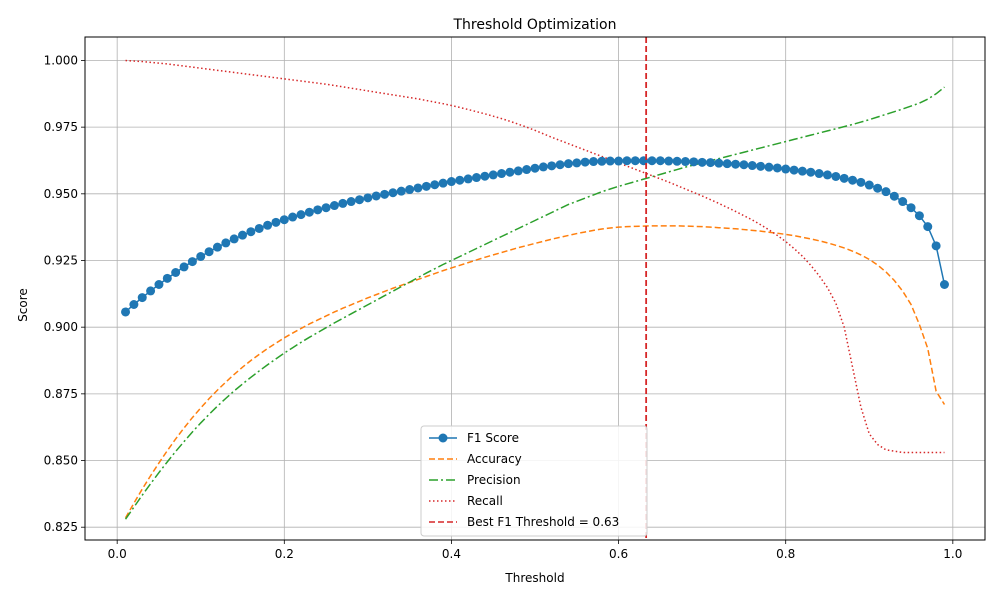  I want to click on y-tick-label: 1.000, so click(61, 60).